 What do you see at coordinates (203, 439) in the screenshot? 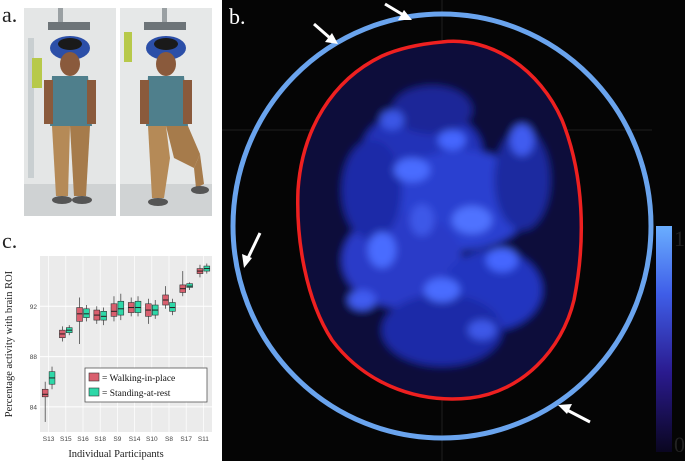
I see `x-tick-label: S11` at bounding box center [203, 439].